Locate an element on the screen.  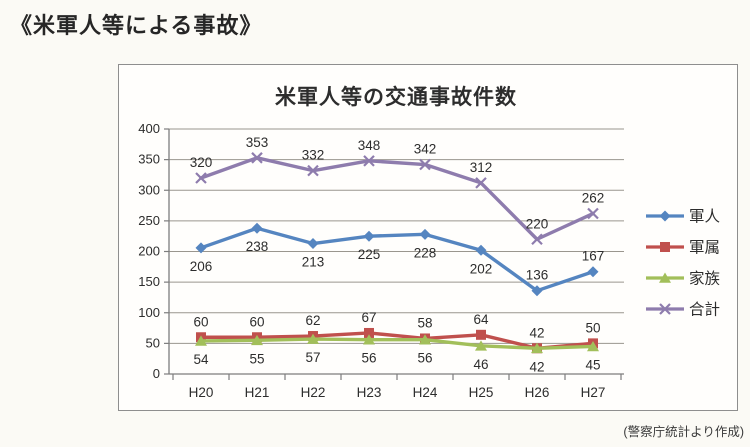
data-label: 58 is located at coordinates (424, 322).